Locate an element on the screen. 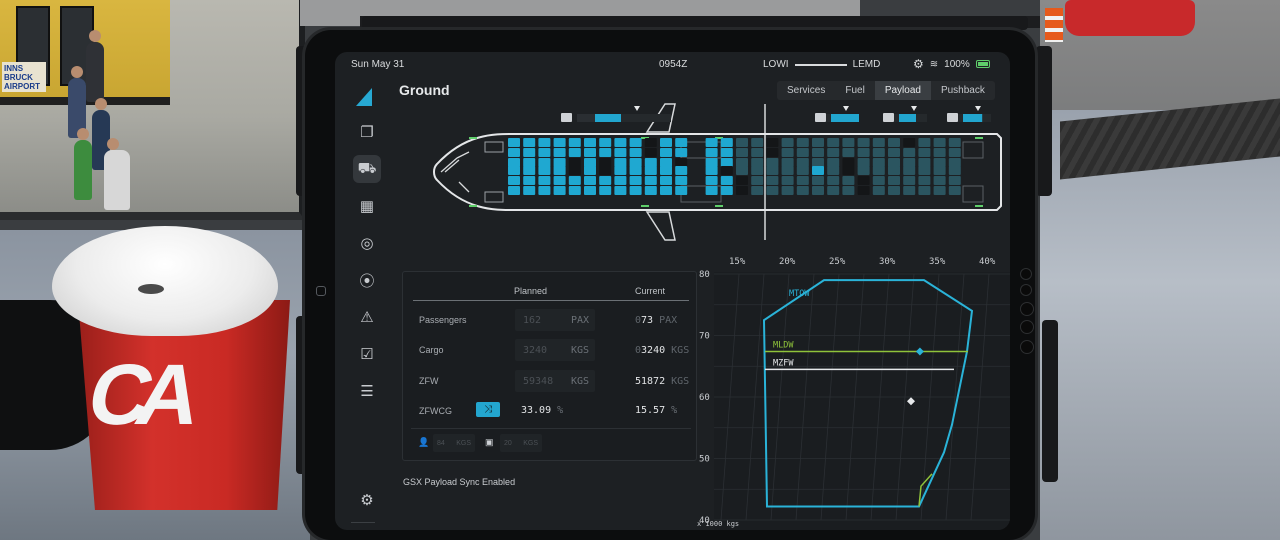  sidebar-item-clipboard: ❐ is located at coordinates (367, 132).